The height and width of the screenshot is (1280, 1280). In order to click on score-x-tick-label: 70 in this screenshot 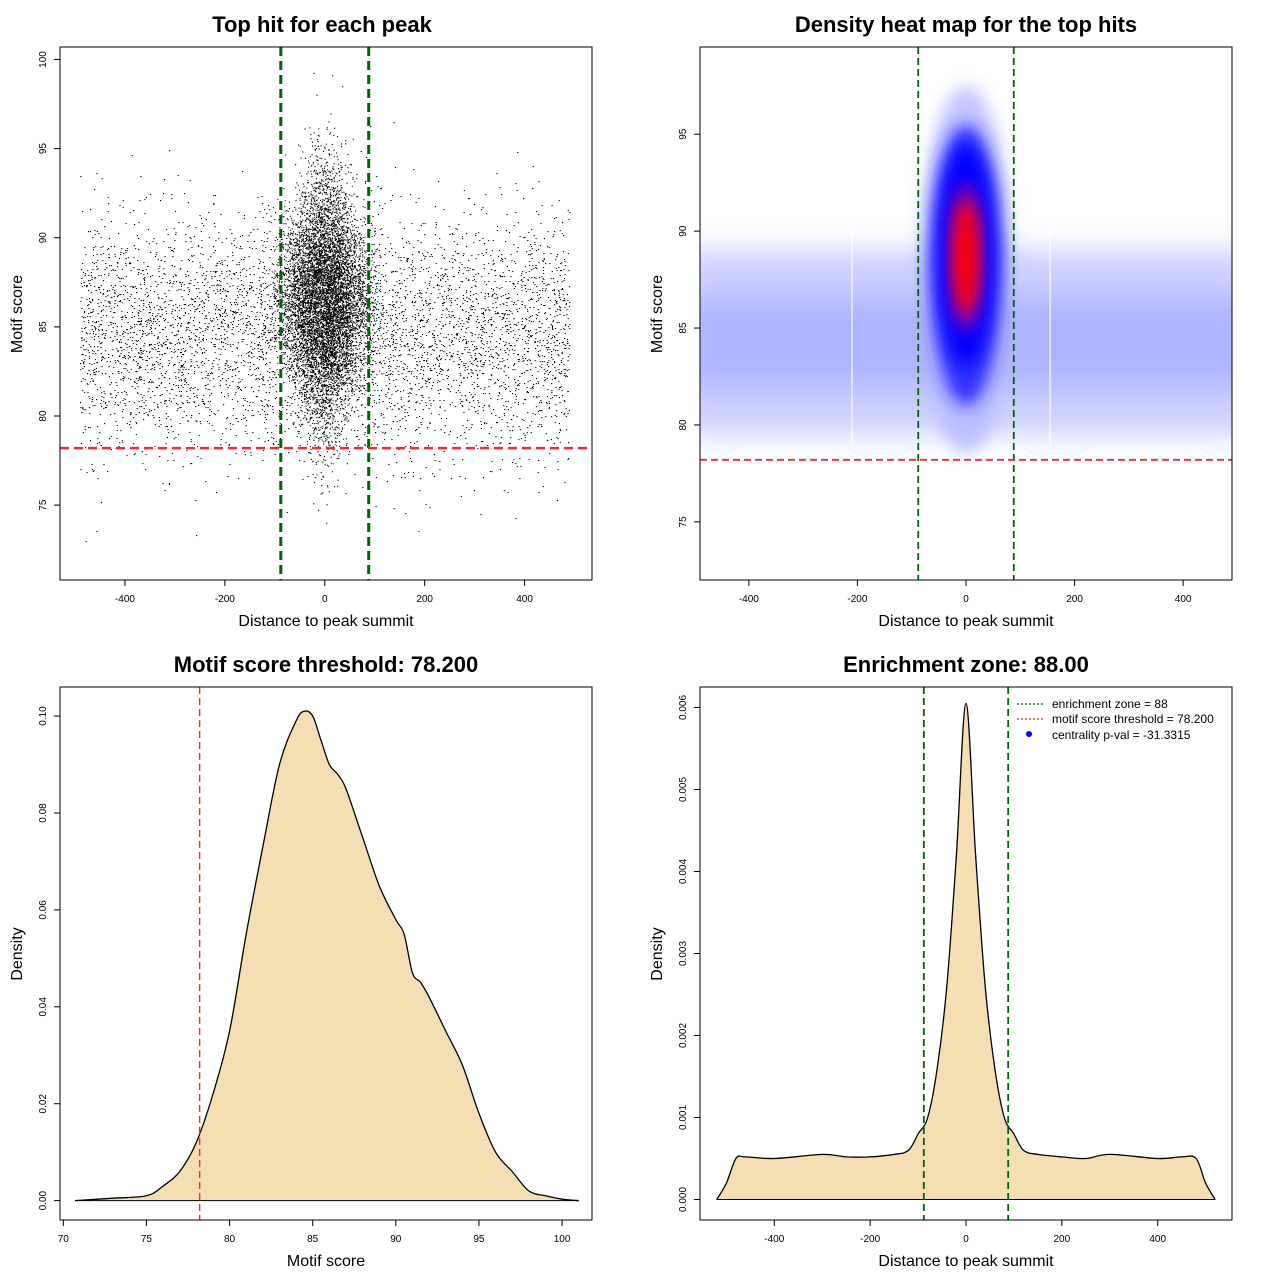, I will do `click(64, 1239)`.